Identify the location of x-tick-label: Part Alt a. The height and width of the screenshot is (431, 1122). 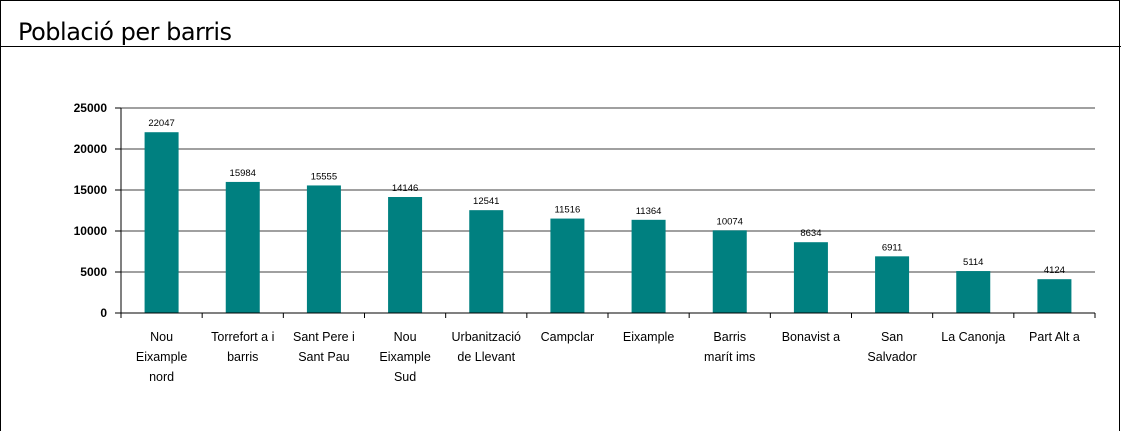
(1054, 337).